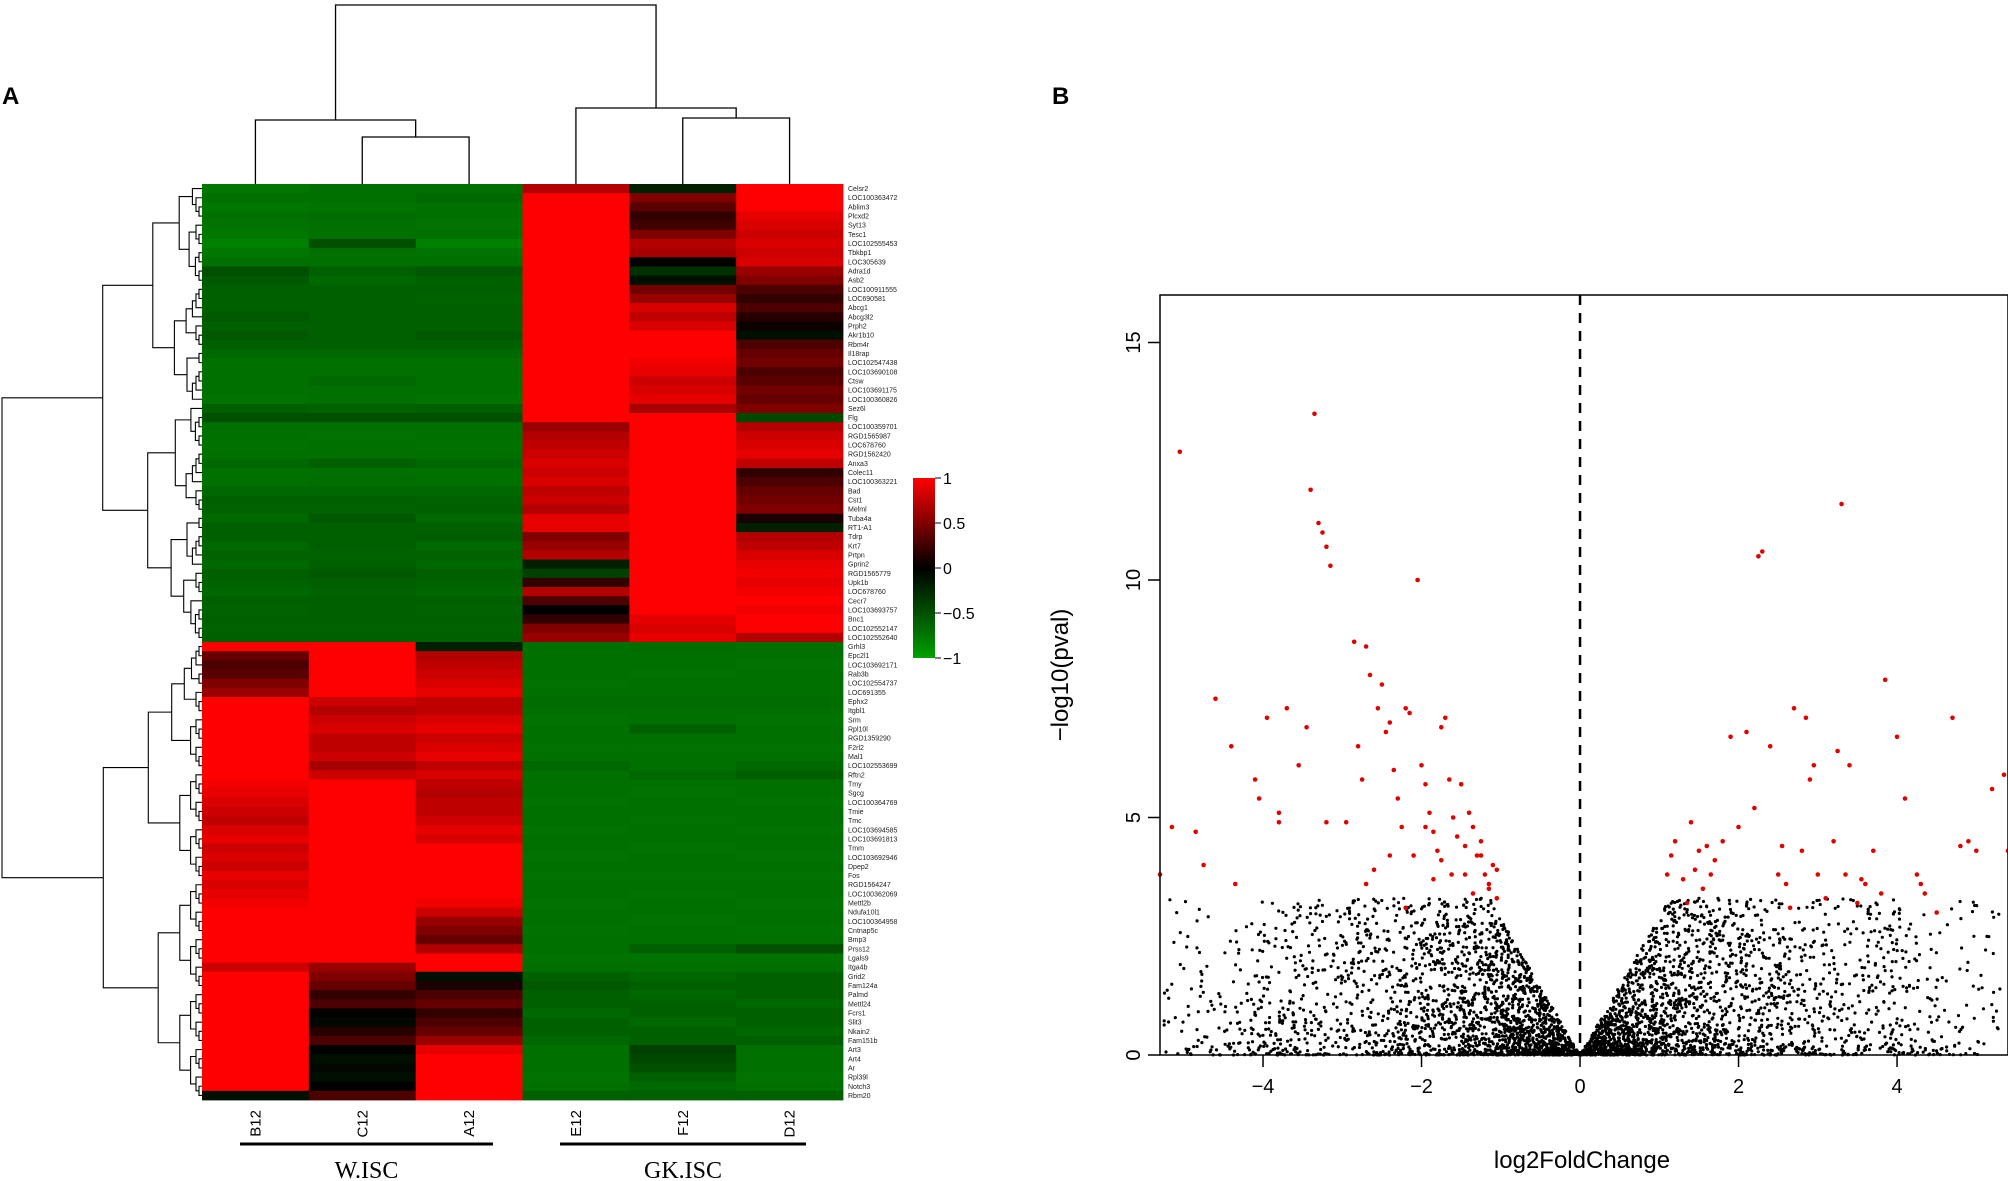 Image resolution: width=2008 pixels, height=1181 pixels. What do you see at coordinates (522, 94) in the screenshot?
I see `column-dendrogram` at bounding box center [522, 94].